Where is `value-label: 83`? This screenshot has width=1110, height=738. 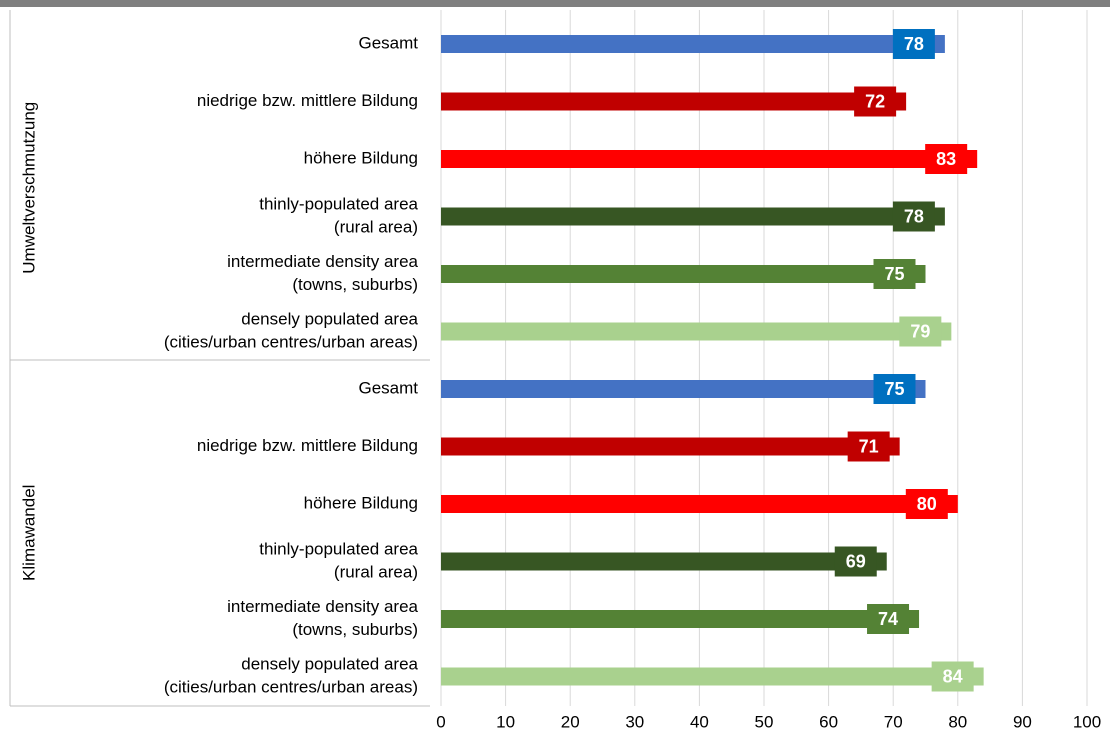 value-label: 83 is located at coordinates (946, 159).